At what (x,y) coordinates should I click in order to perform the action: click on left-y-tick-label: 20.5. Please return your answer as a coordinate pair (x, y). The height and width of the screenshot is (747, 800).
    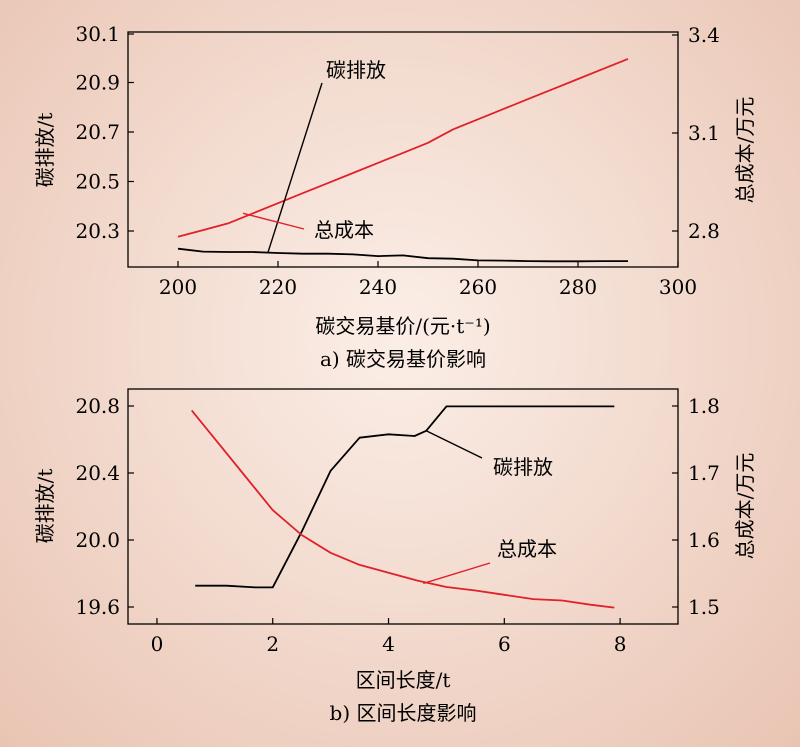
    Looking at the image, I should click on (97, 182).